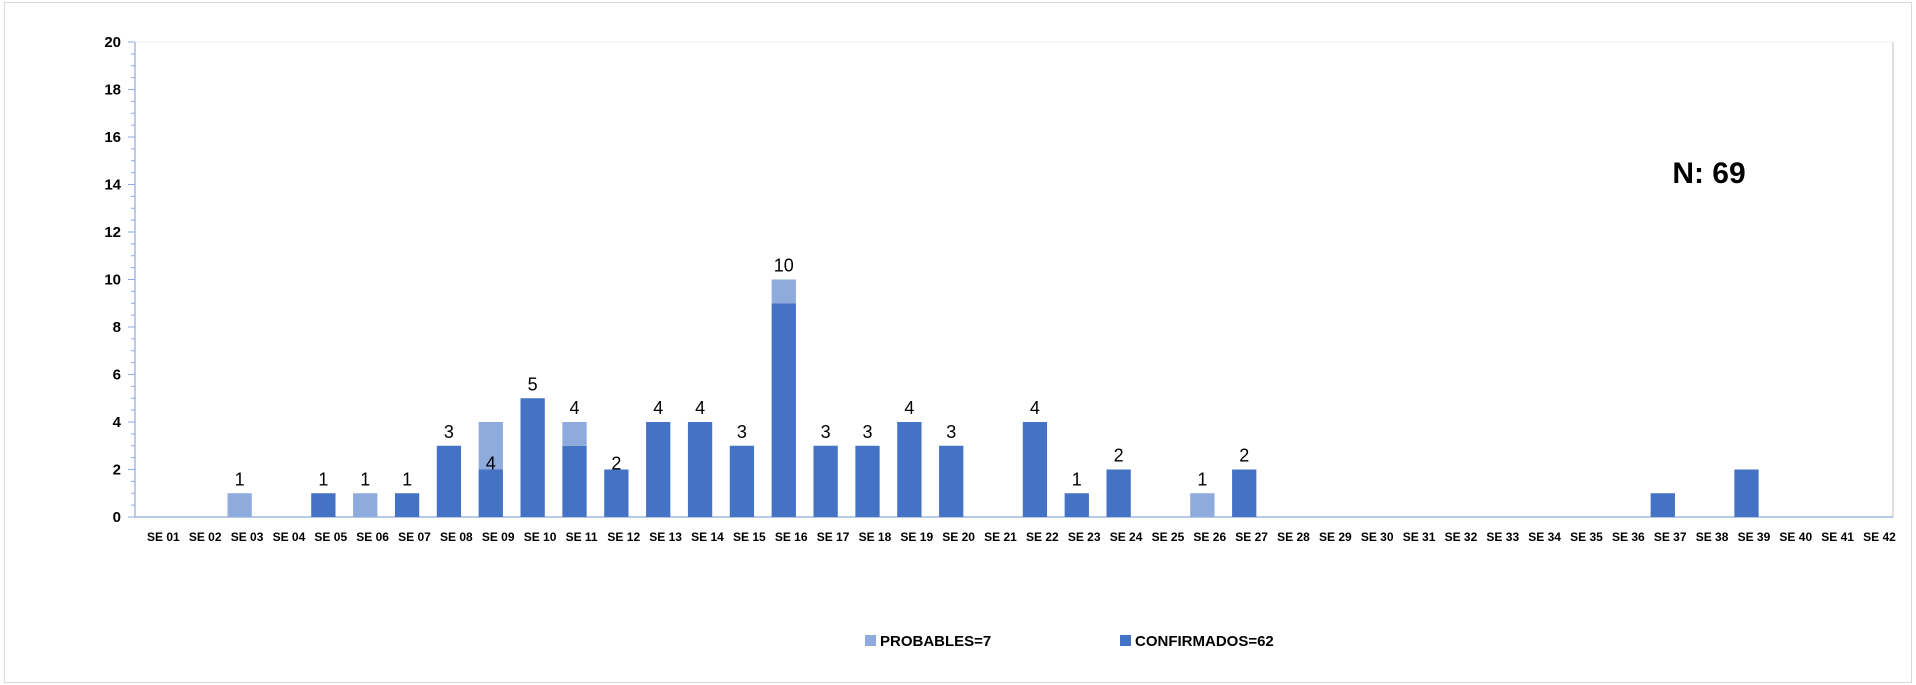 The height and width of the screenshot is (685, 1916). I want to click on x-tick-label: SE 04, so click(289, 537).